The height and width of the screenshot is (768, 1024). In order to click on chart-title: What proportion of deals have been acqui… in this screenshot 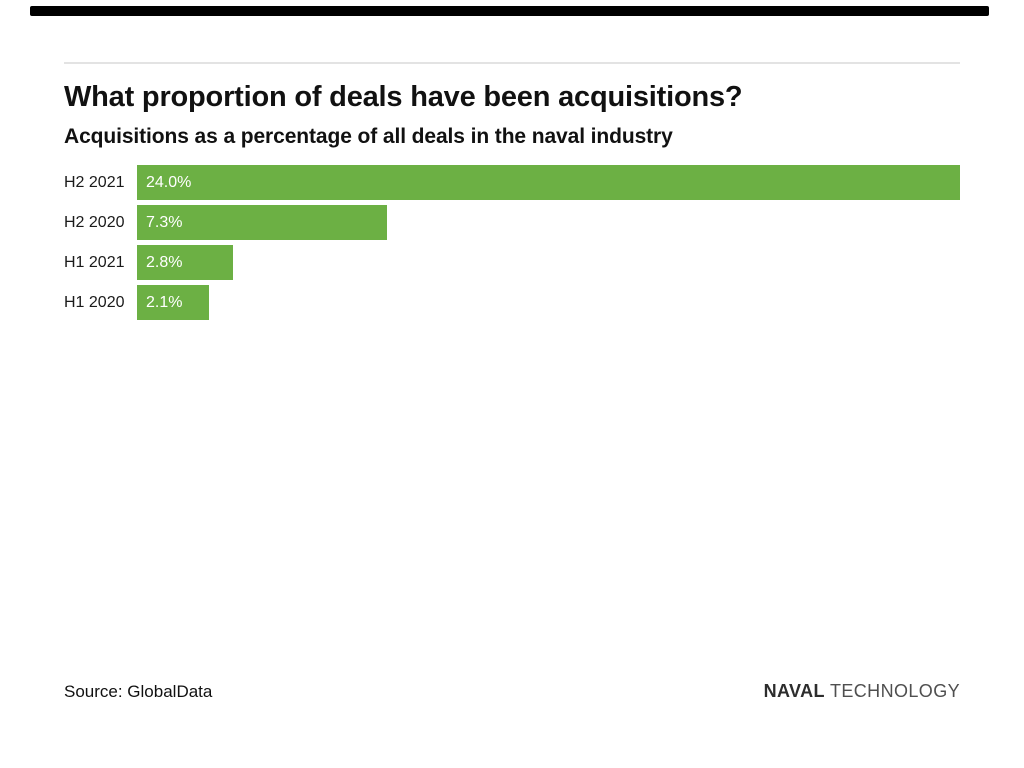, I will do `click(403, 97)`.